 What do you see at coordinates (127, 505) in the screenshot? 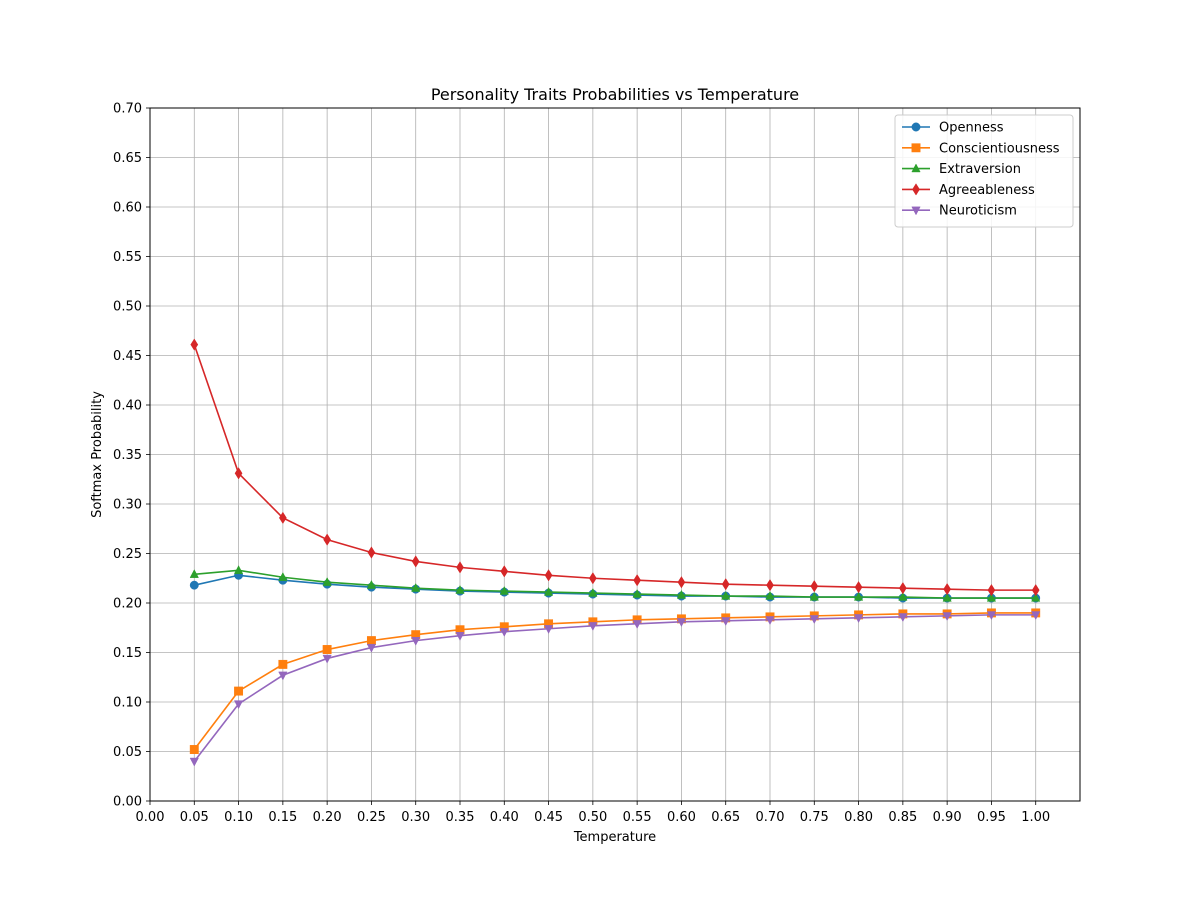
I see `y-tick-label: 0.30` at bounding box center [127, 505].